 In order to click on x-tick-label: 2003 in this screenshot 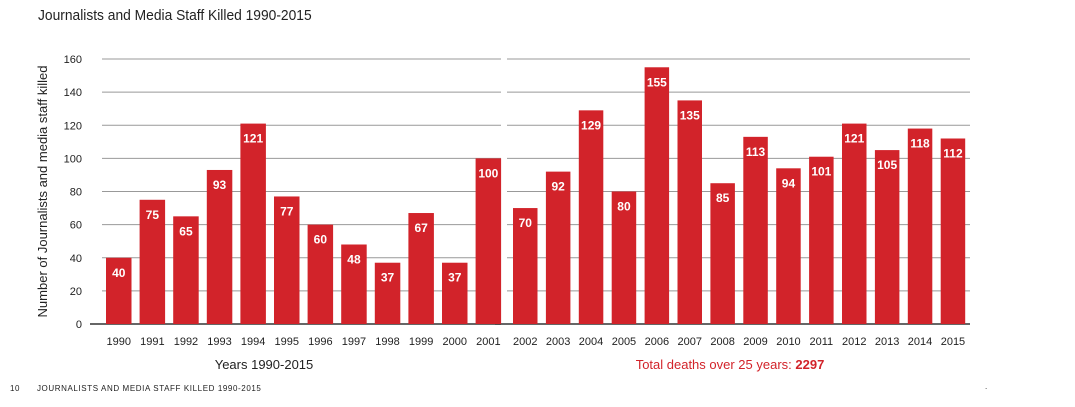, I will do `click(558, 342)`.